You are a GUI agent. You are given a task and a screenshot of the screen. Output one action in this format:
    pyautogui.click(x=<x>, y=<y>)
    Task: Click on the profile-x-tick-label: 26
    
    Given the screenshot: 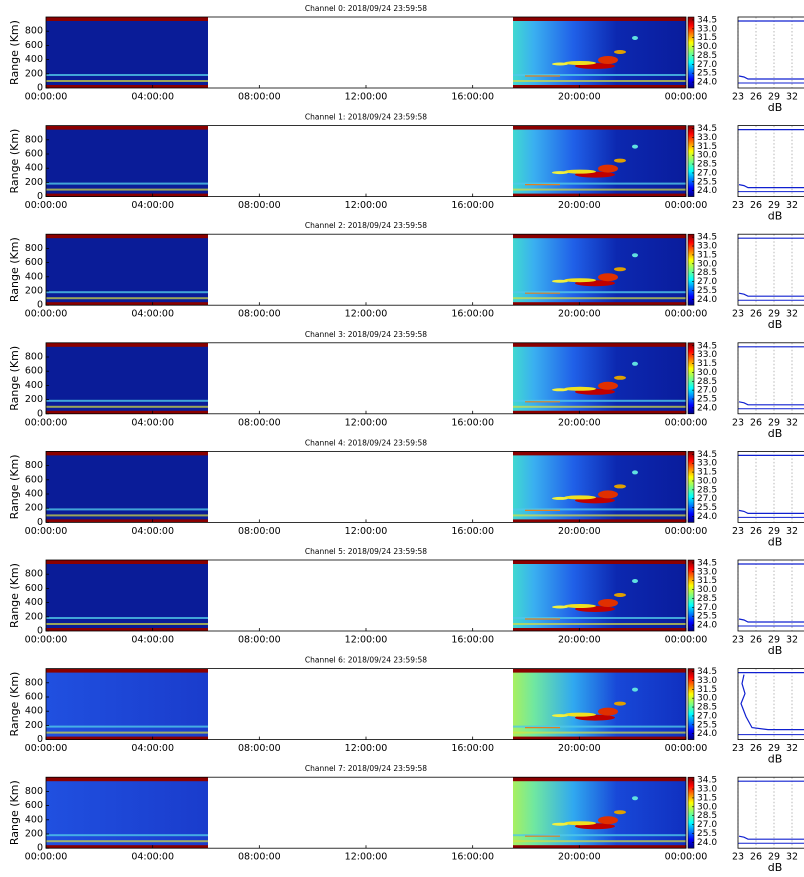 What is the action you would take?
    pyautogui.click(x=756, y=97)
    